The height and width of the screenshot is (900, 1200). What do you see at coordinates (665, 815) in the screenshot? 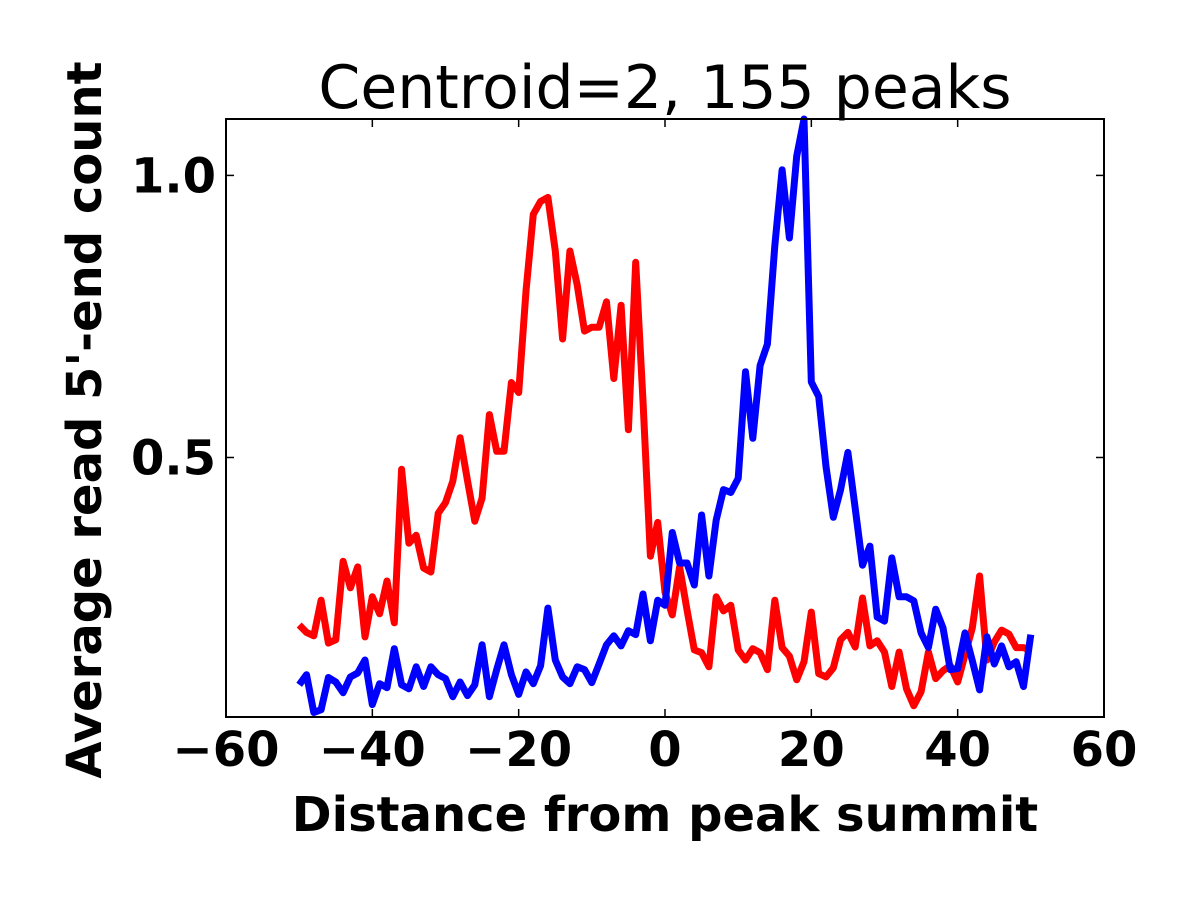
I see `x-axis-label: Distance from peak summit` at bounding box center [665, 815].